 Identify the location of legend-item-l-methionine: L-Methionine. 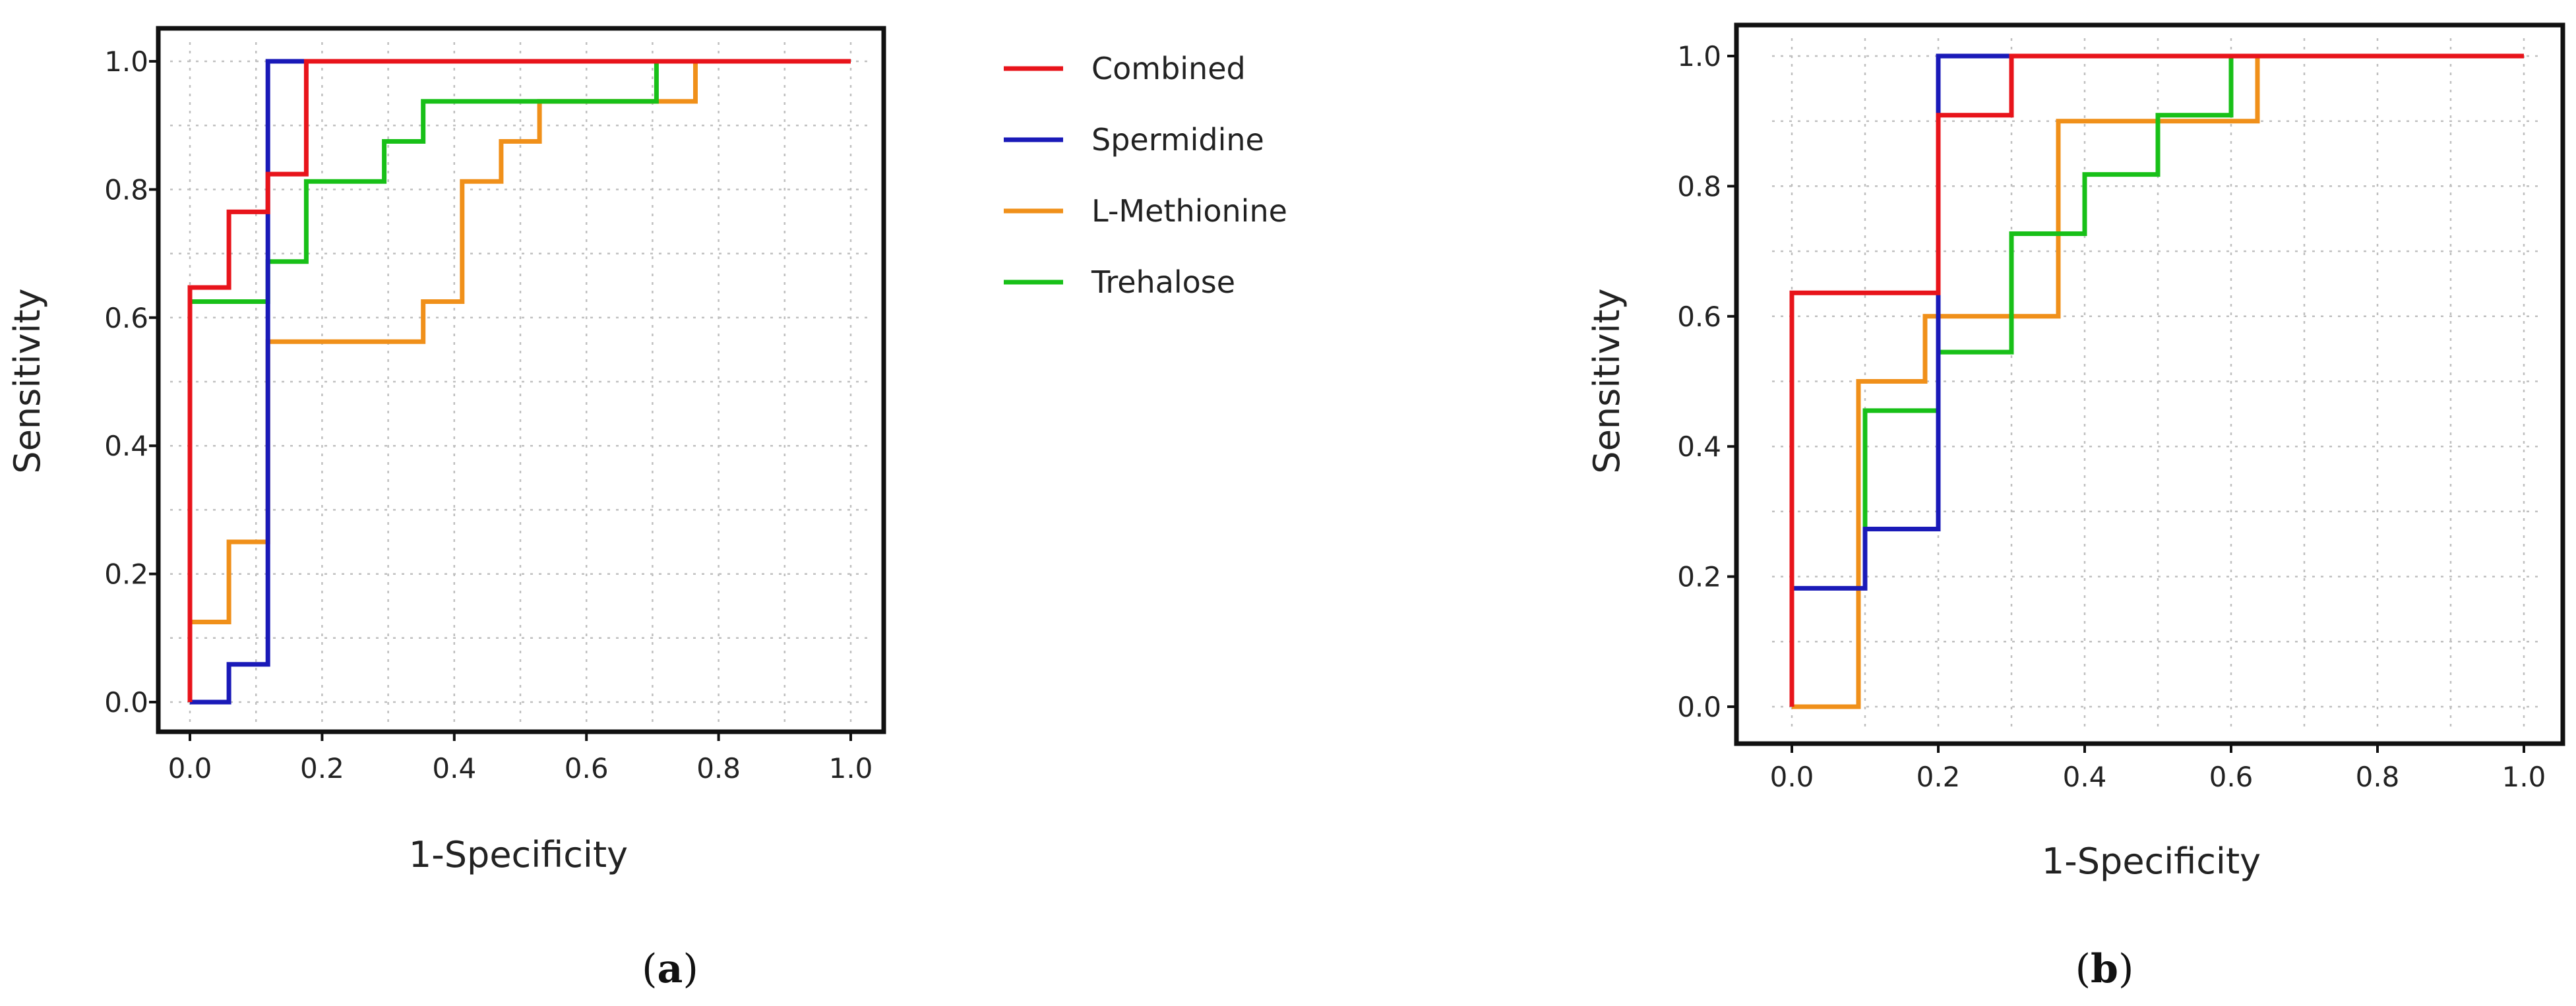
(1145, 211).